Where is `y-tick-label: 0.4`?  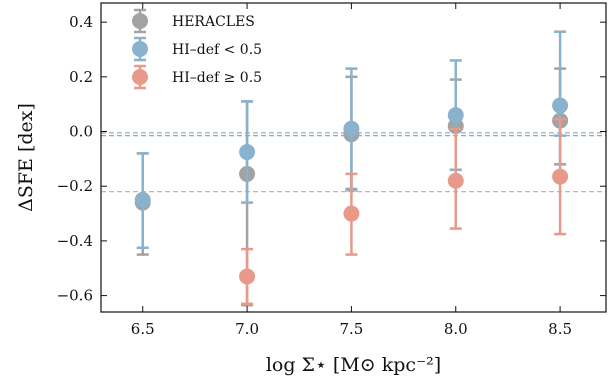 y-tick-label: 0.4 is located at coordinates (81, 22).